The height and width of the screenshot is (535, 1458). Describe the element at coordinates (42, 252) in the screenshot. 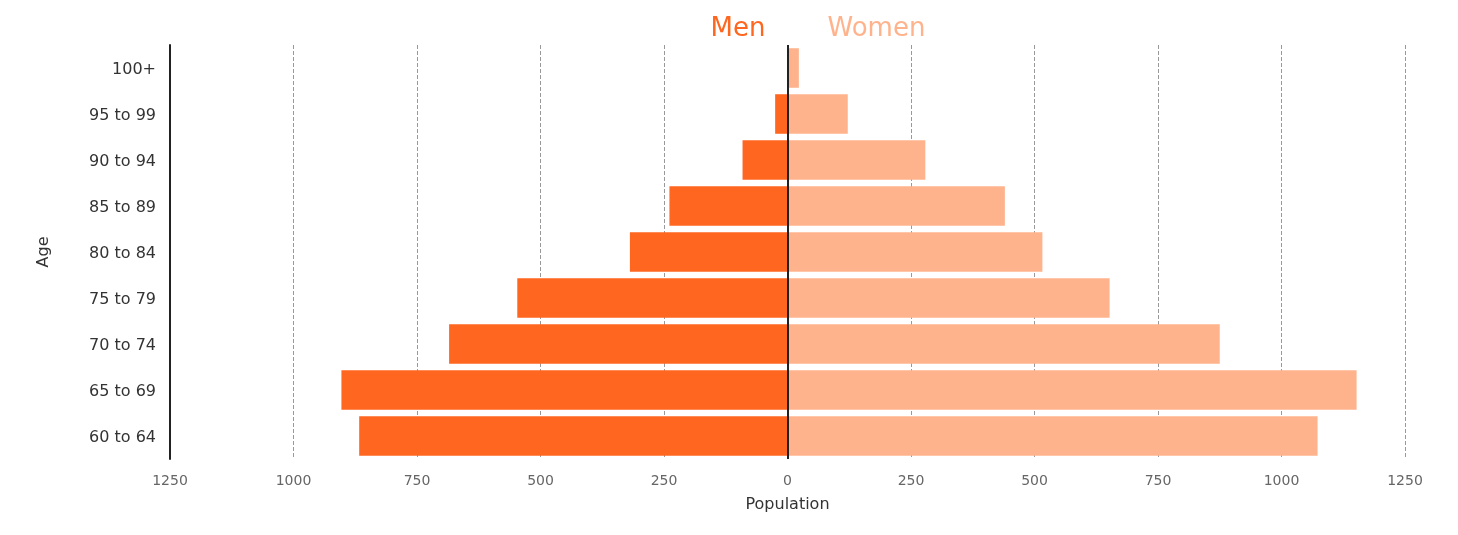

I see `y-axis-title: Age` at that location.